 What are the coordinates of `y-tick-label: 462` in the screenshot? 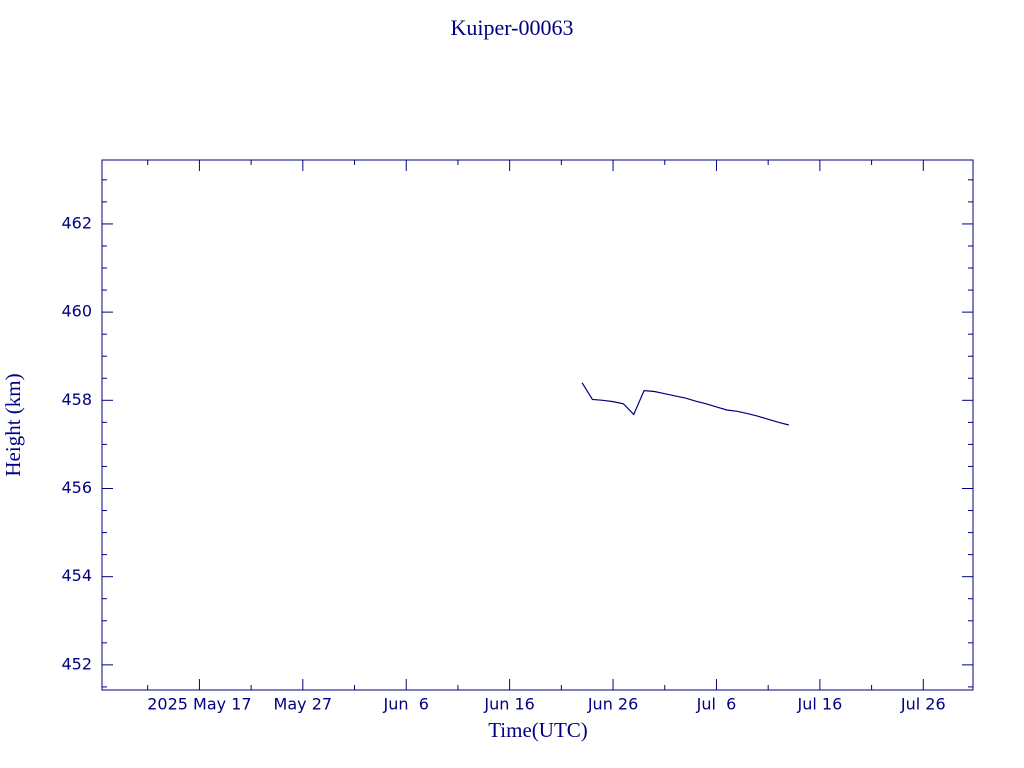 It's located at (76, 222).